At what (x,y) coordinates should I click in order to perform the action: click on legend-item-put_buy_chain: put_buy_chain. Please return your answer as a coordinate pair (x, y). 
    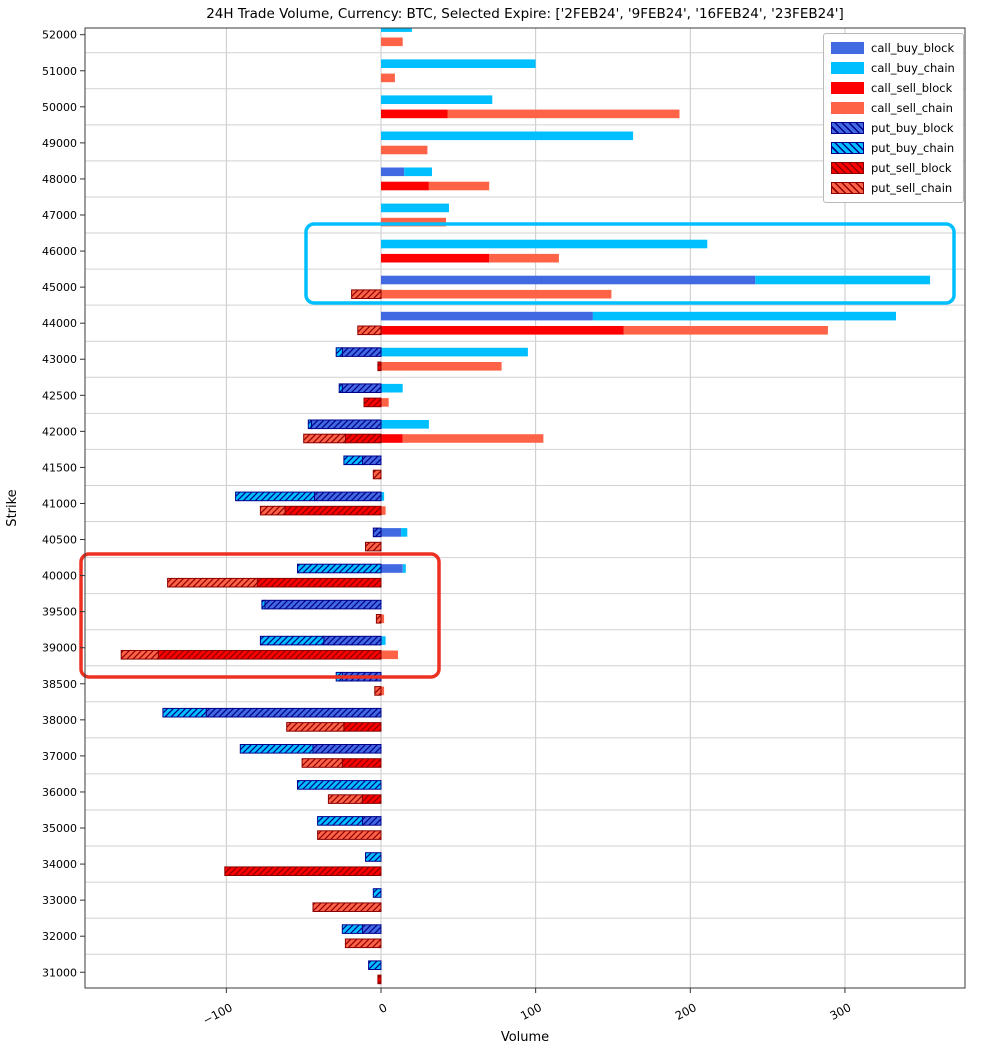
    Looking at the image, I should click on (893, 148).